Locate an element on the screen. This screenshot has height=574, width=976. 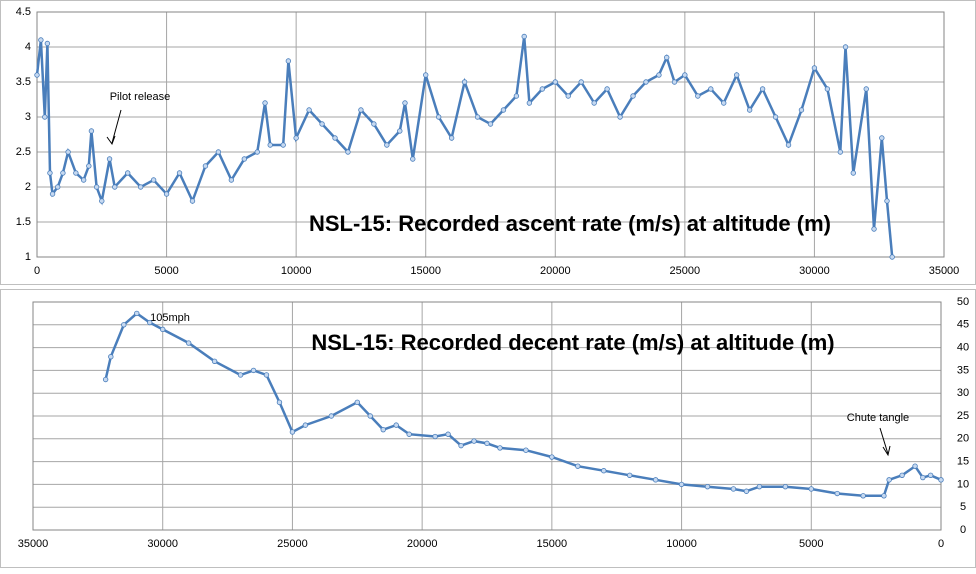
y-tick-label: 20 is located at coordinates (963, 439).